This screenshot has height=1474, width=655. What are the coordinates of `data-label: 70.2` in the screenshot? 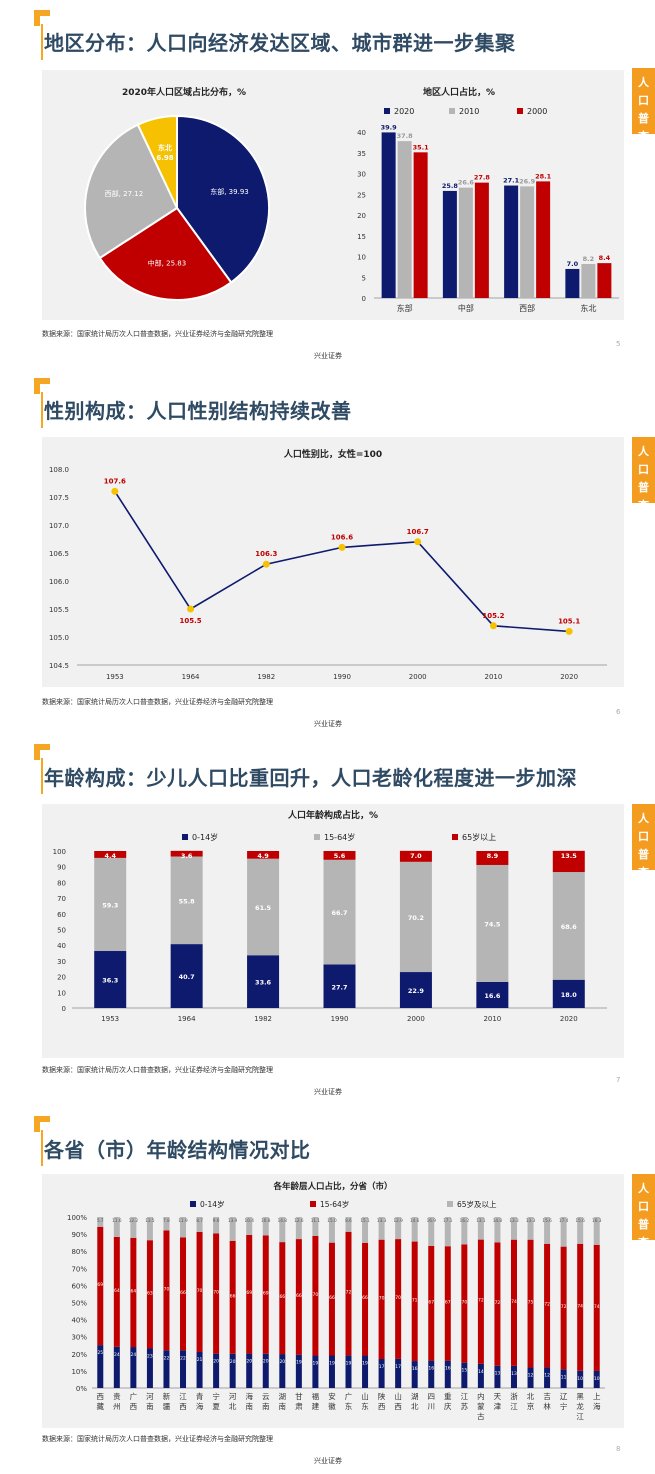 It's located at (416, 918).